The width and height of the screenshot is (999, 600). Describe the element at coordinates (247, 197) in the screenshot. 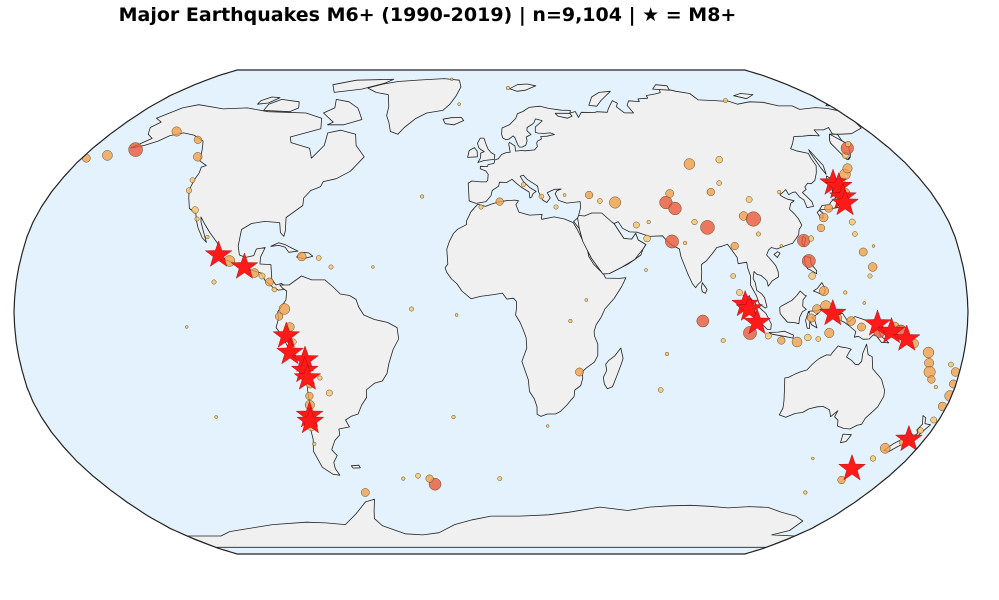

I see `land-north-america` at that location.